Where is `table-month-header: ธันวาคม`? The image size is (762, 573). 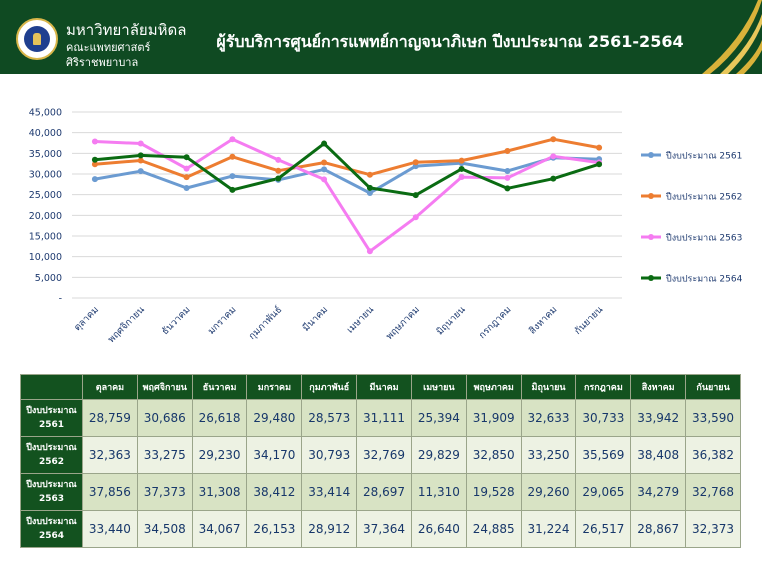 table-month-header: ธันวาคม is located at coordinates (219, 387).